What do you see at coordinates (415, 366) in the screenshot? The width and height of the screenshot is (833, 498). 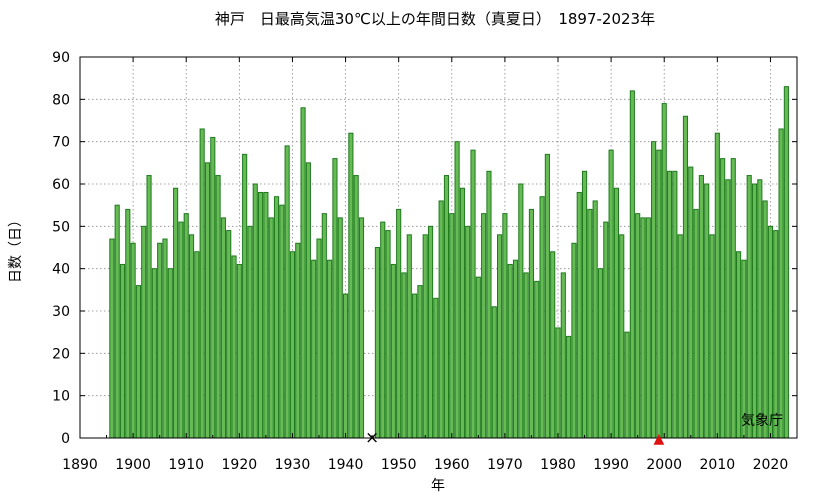 I see `bar-1953` at bounding box center [415, 366].